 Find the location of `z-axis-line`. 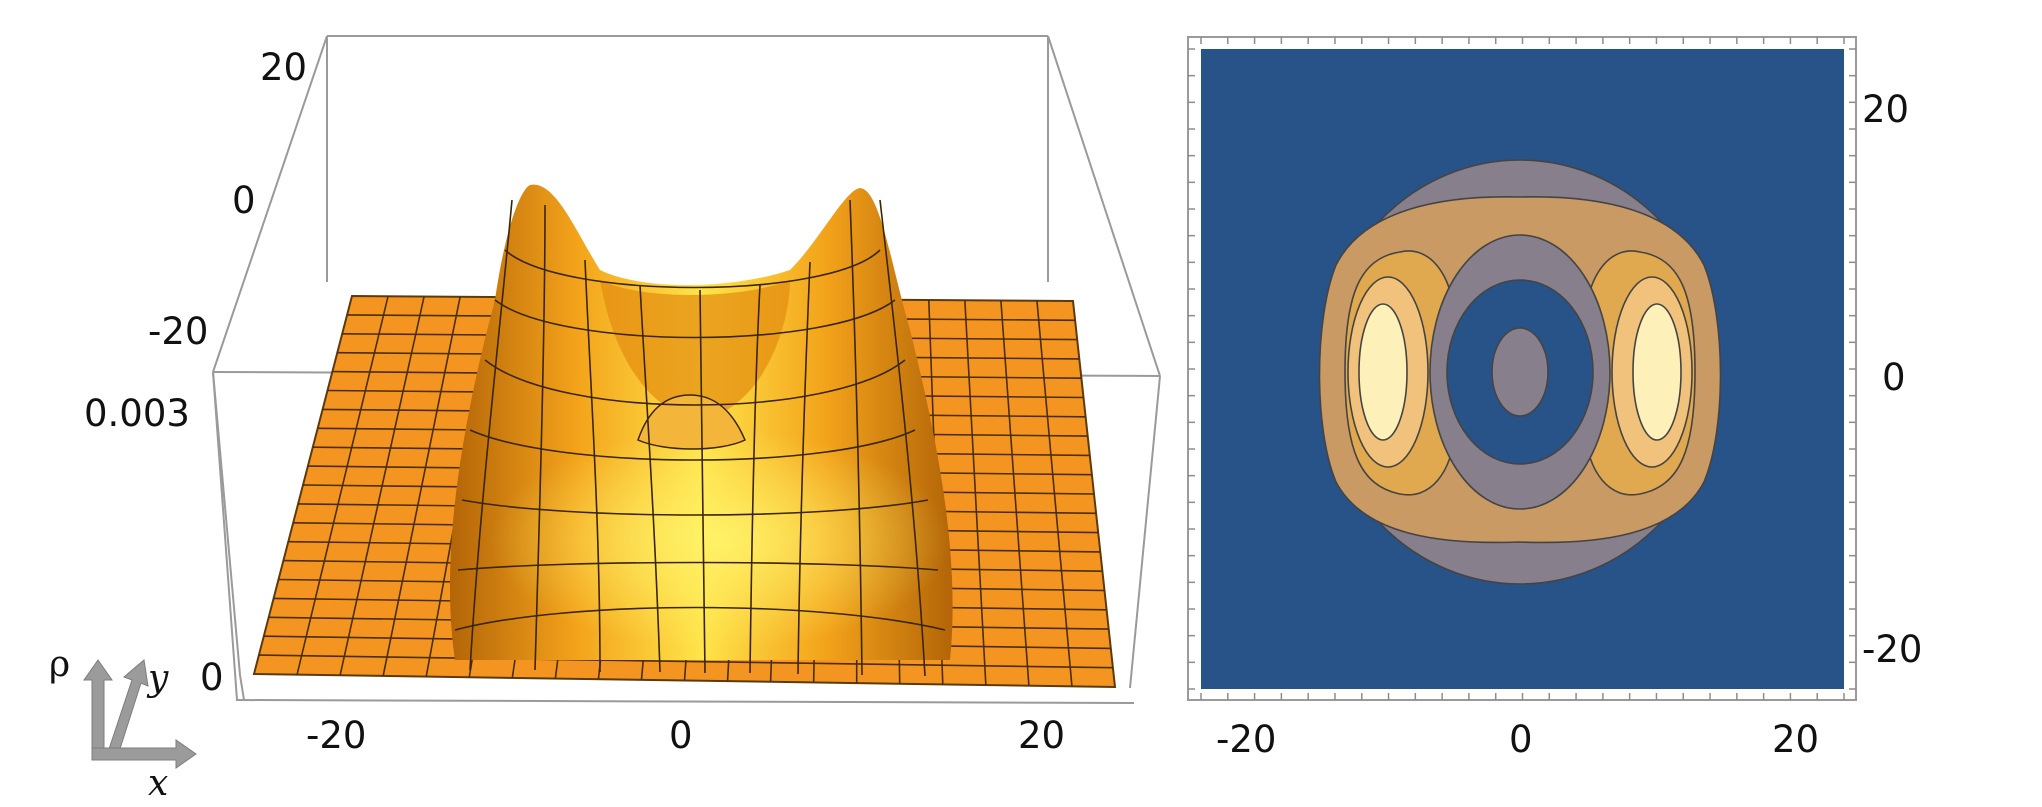

z-axis-line is located at coordinates (225, 536).